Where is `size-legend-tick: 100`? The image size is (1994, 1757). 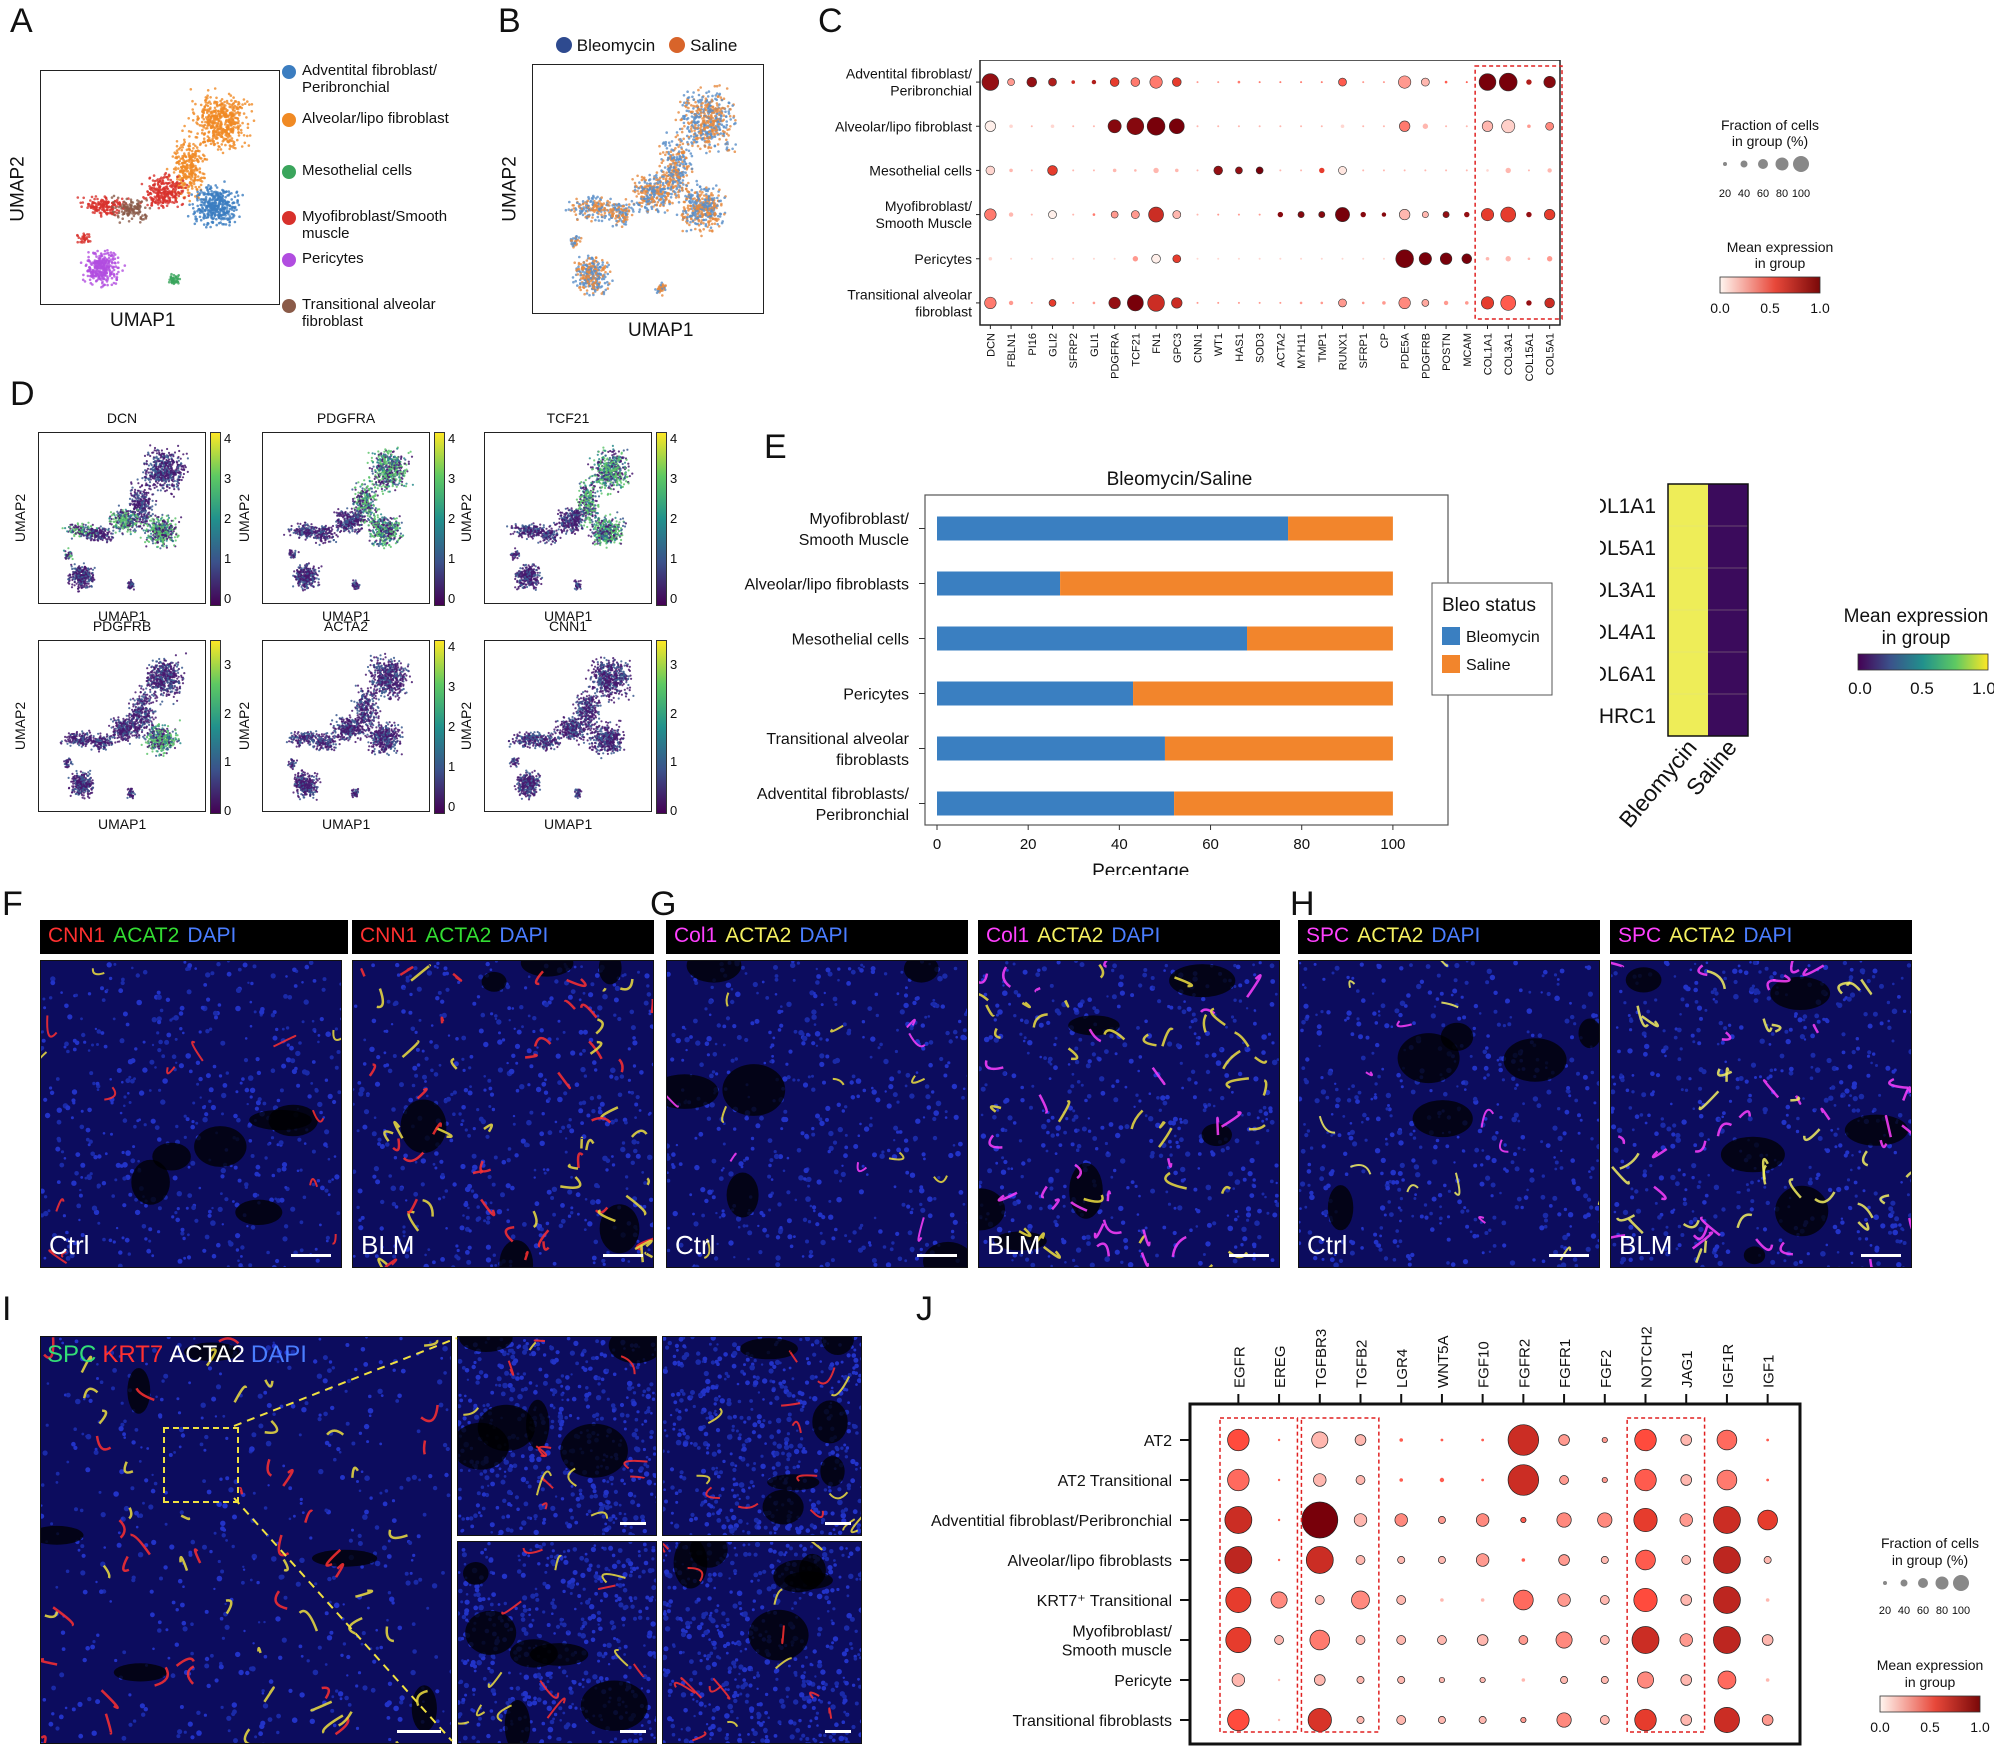 size-legend-tick: 100 is located at coordinates (1801, 194).